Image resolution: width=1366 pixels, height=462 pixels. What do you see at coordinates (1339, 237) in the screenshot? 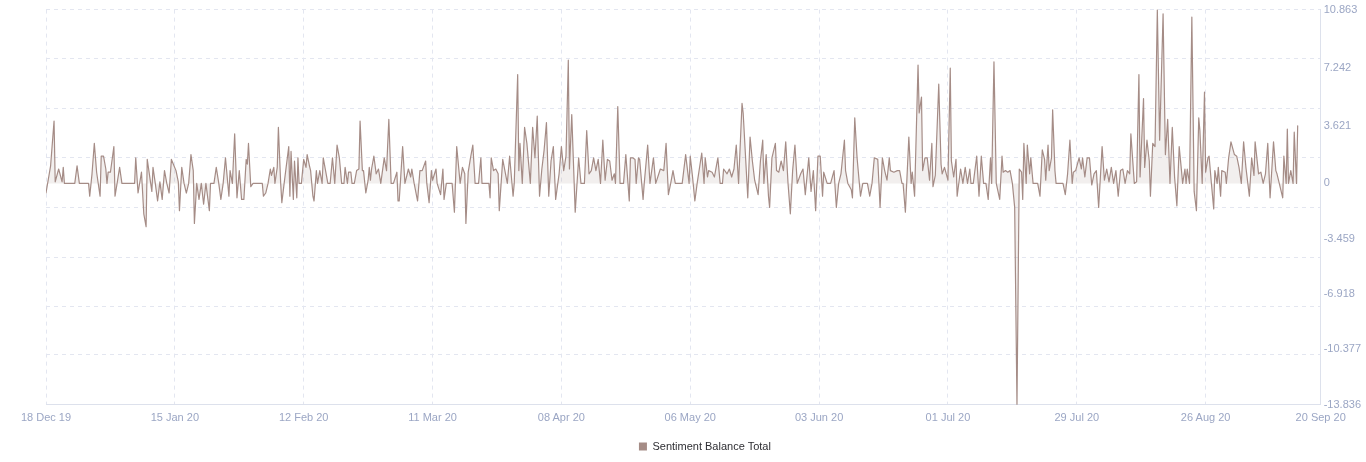
I see `y-tick-label: -3.459` at bounding box center [1339, 237].